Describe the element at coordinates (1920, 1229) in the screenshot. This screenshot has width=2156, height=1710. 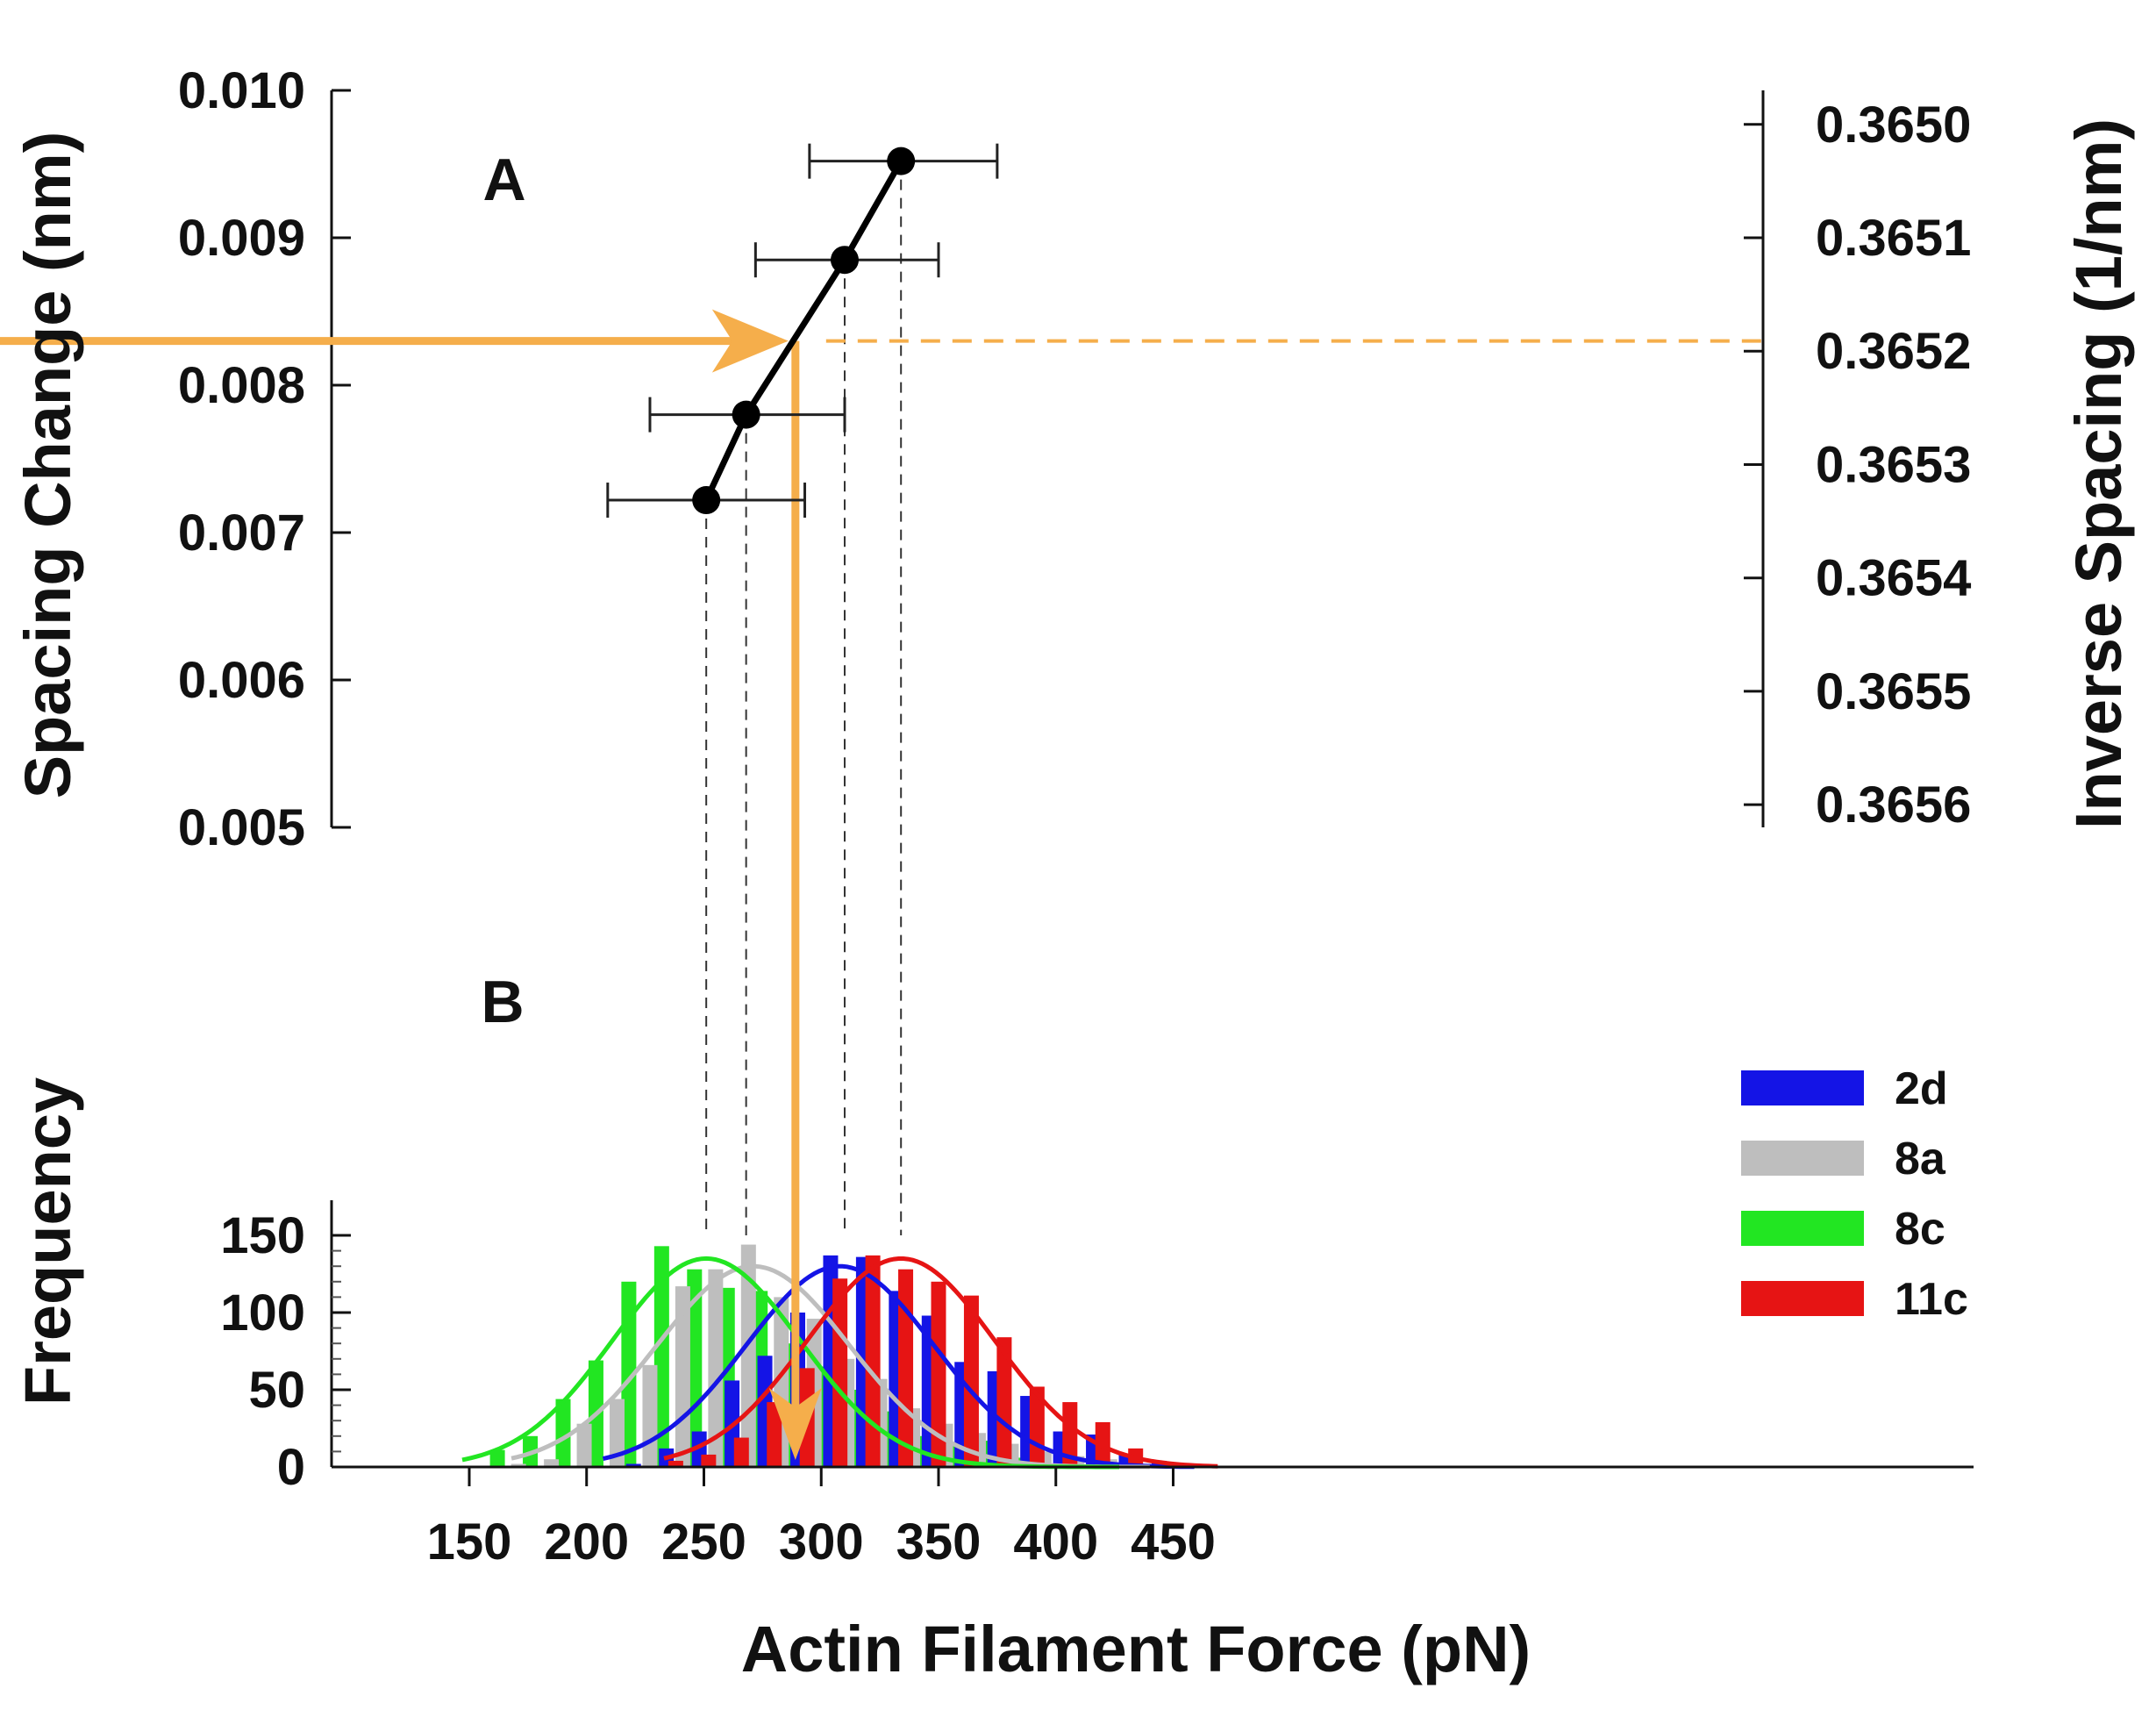
I see `legend-label-8c: 8c` at that location.